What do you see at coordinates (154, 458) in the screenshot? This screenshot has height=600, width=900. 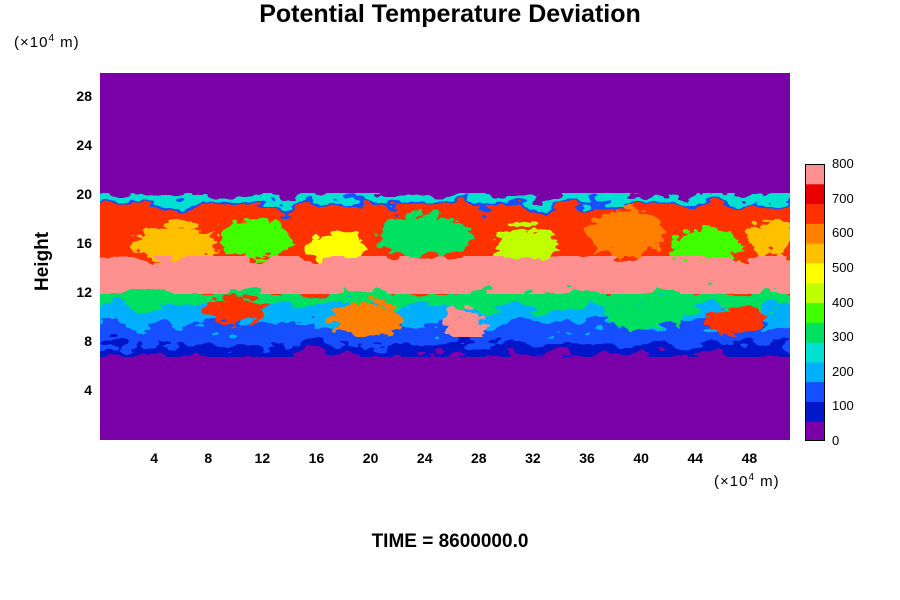 I see `x-tick-label: 4` at bounding box center [154, 458].